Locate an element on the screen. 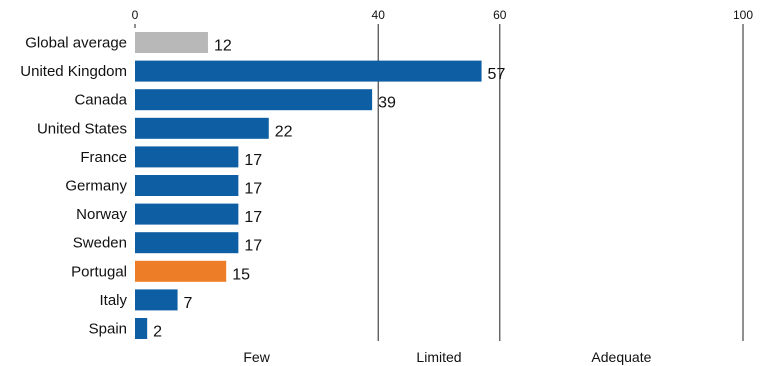  category-label-norway: Norway is located at coordinates (101, 214).